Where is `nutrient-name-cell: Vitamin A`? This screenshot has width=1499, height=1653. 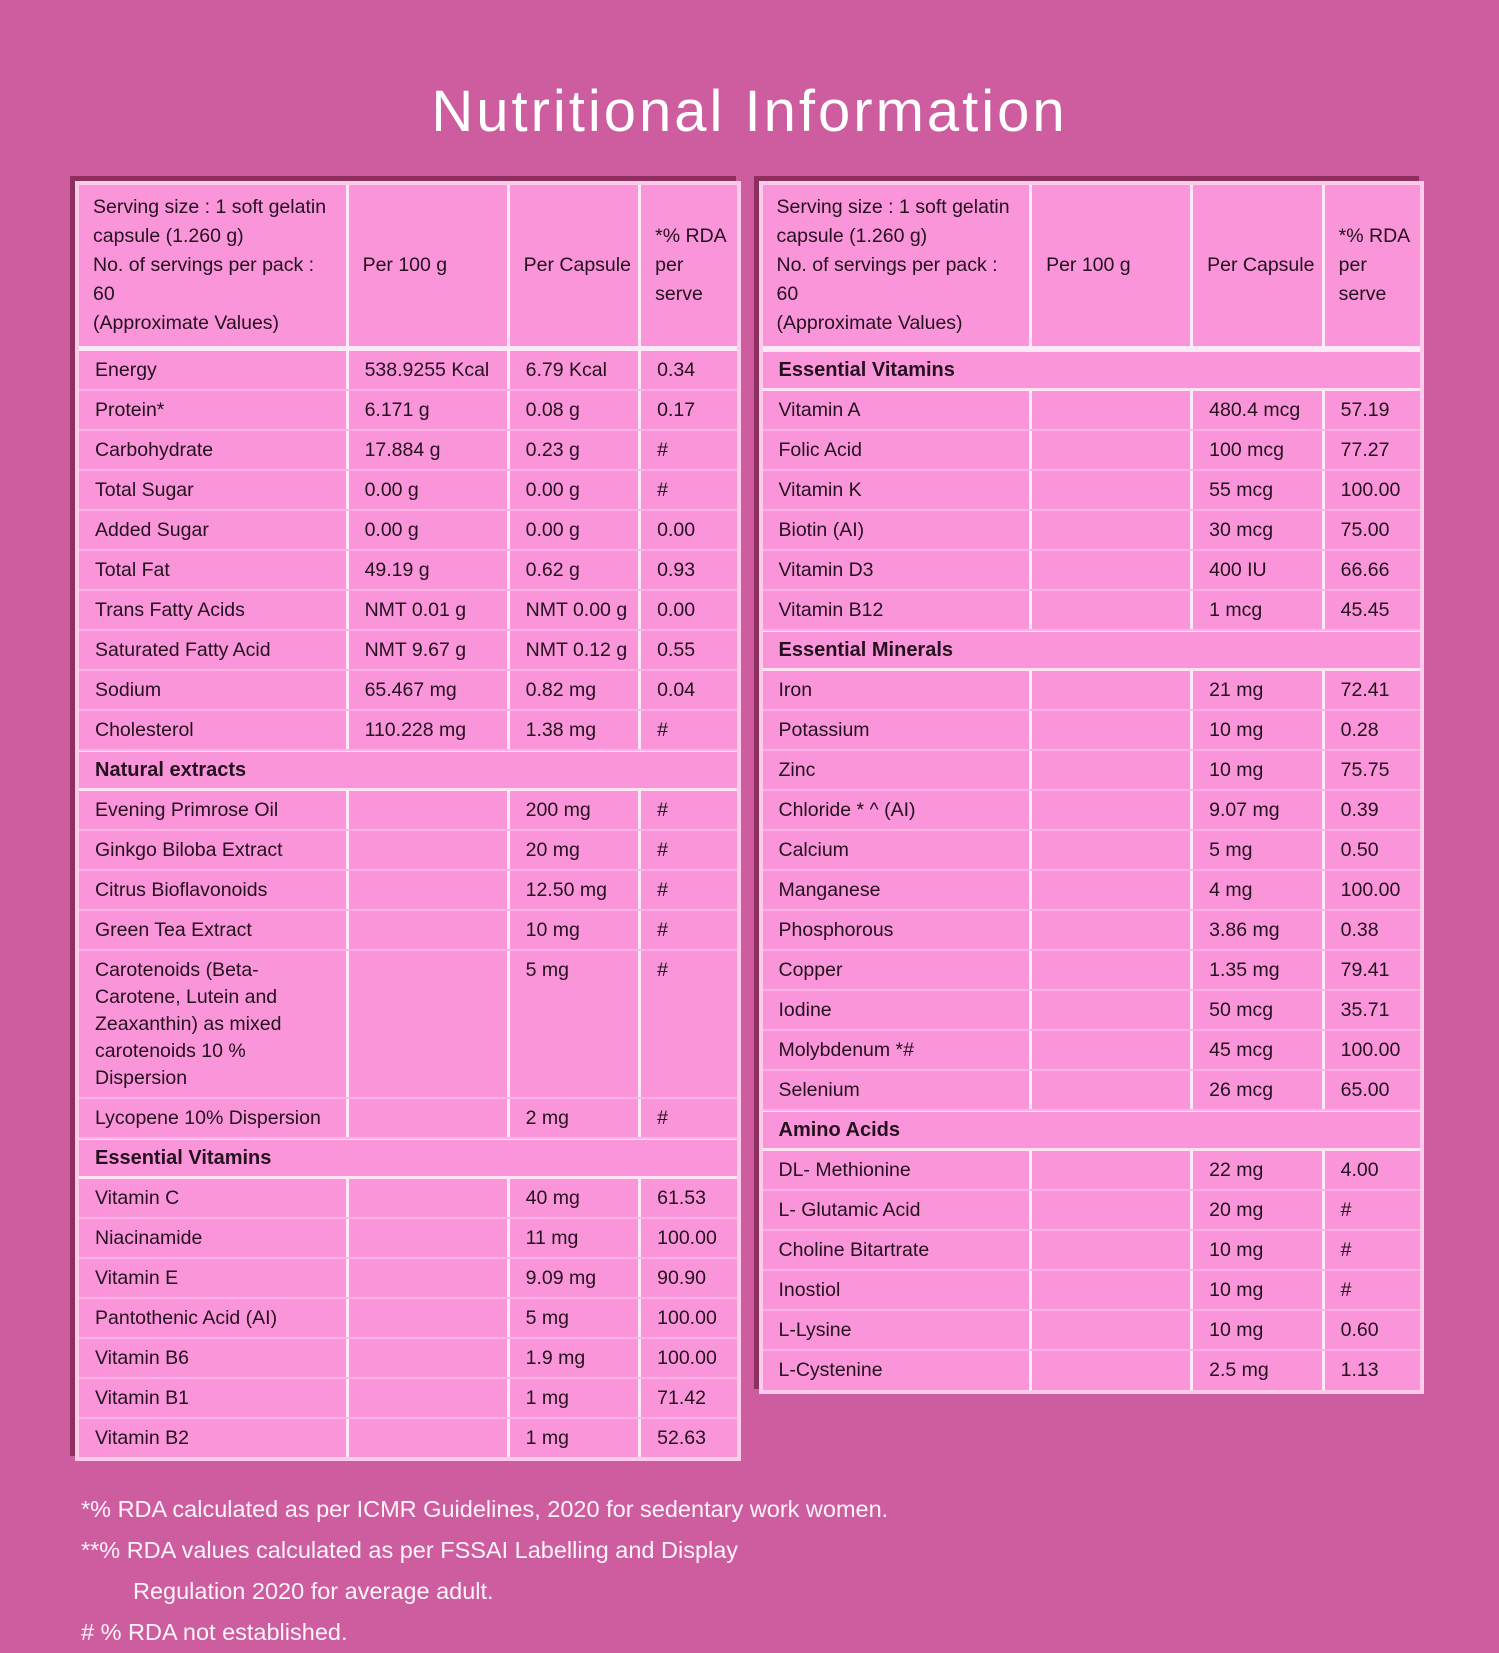
nutrient-name-cell: Vitamin A is located at coordinates (898, 410).